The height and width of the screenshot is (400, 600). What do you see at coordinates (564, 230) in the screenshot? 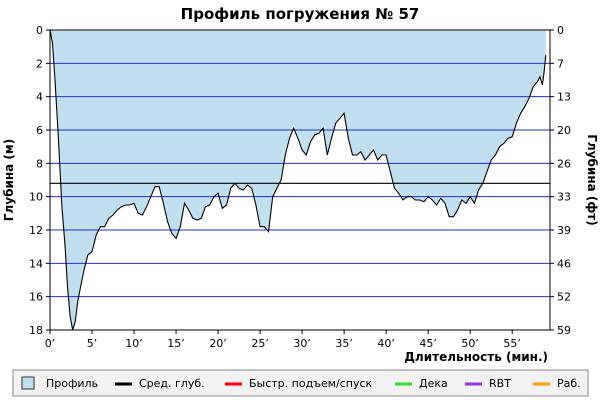
I see `y-right-tick-label: 39` at bounding box center [564, 230].